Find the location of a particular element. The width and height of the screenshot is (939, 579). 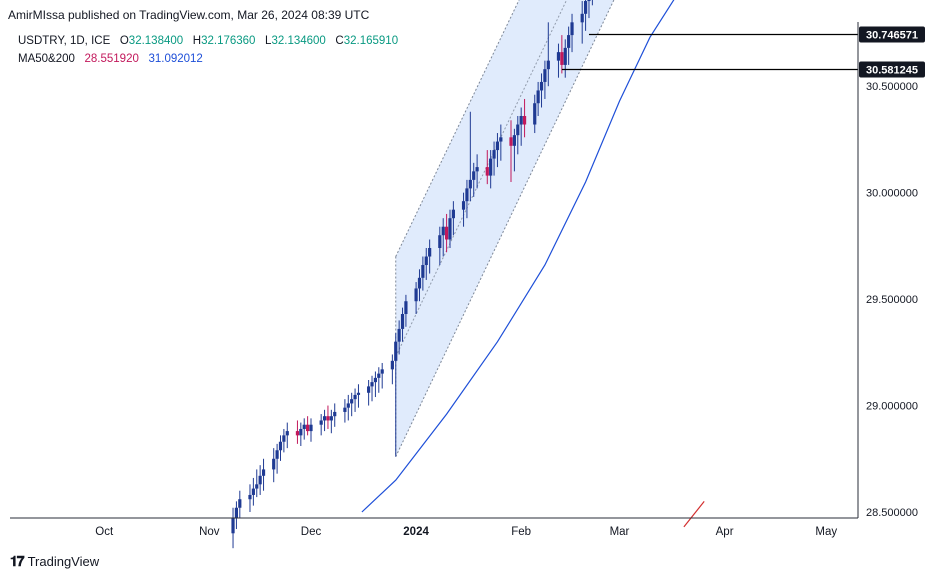

close-label: C is located at coordinates (339, 41).